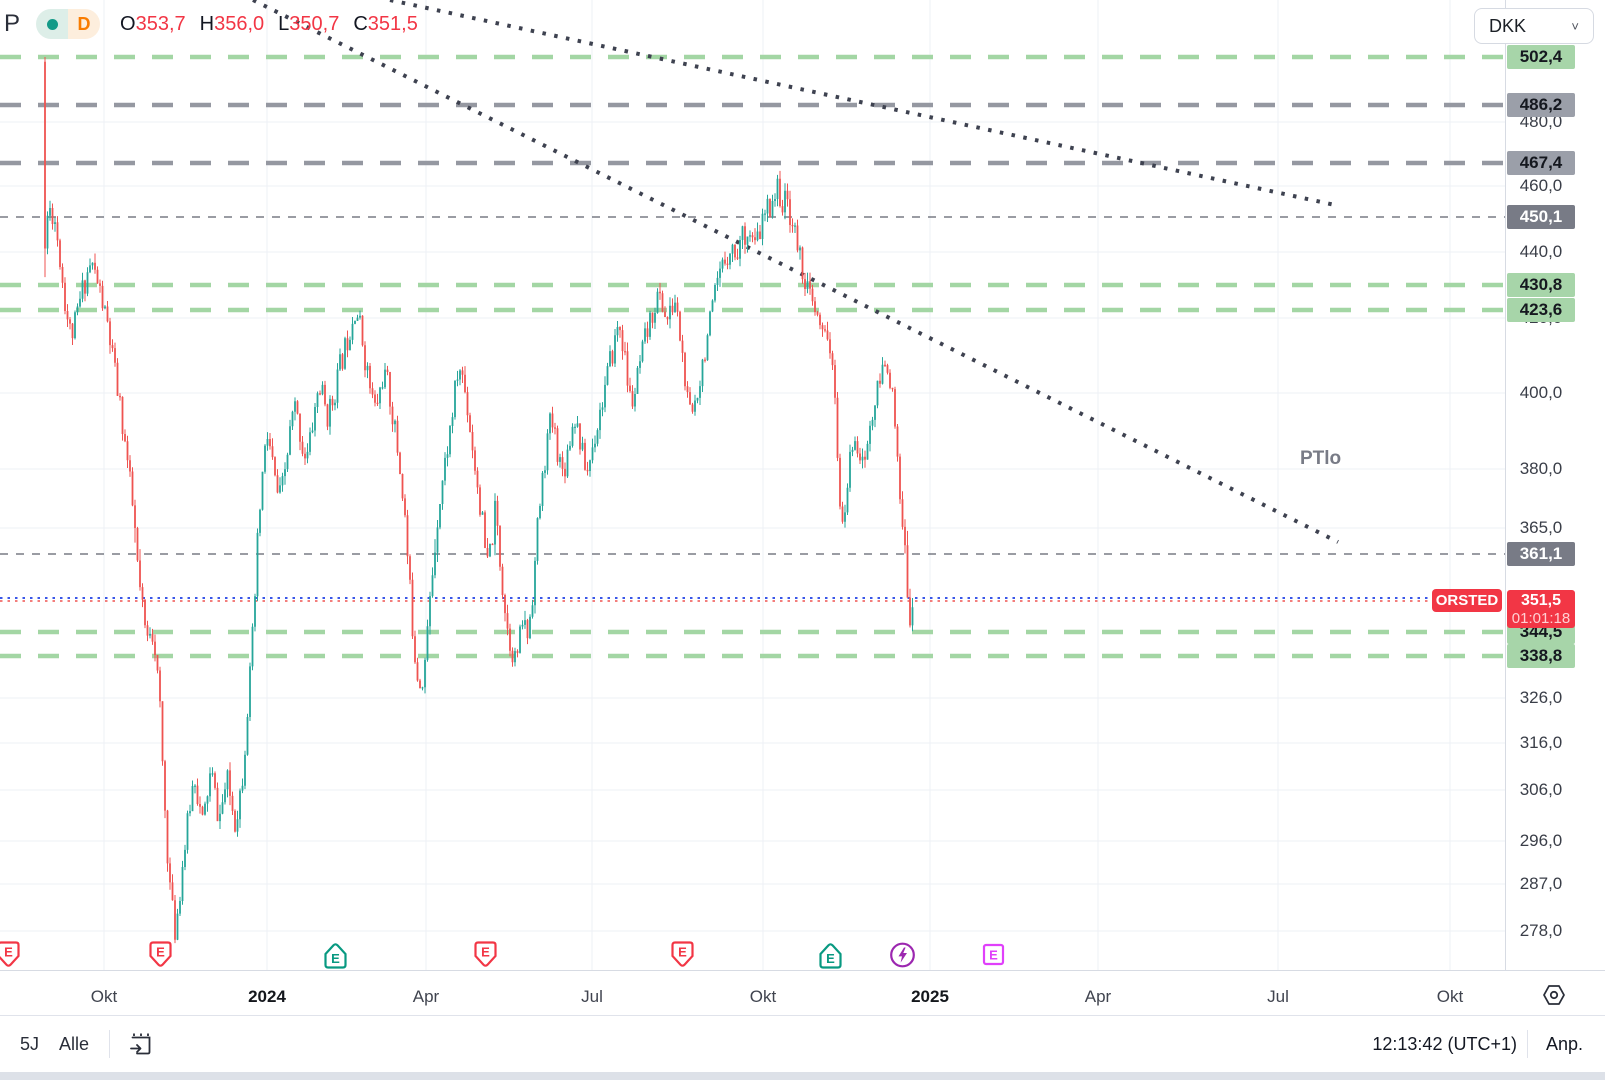 The height and width of the screenshot is (1080, 1605). I want to click on price-tick-label: 380,0, so click(1541, 468).